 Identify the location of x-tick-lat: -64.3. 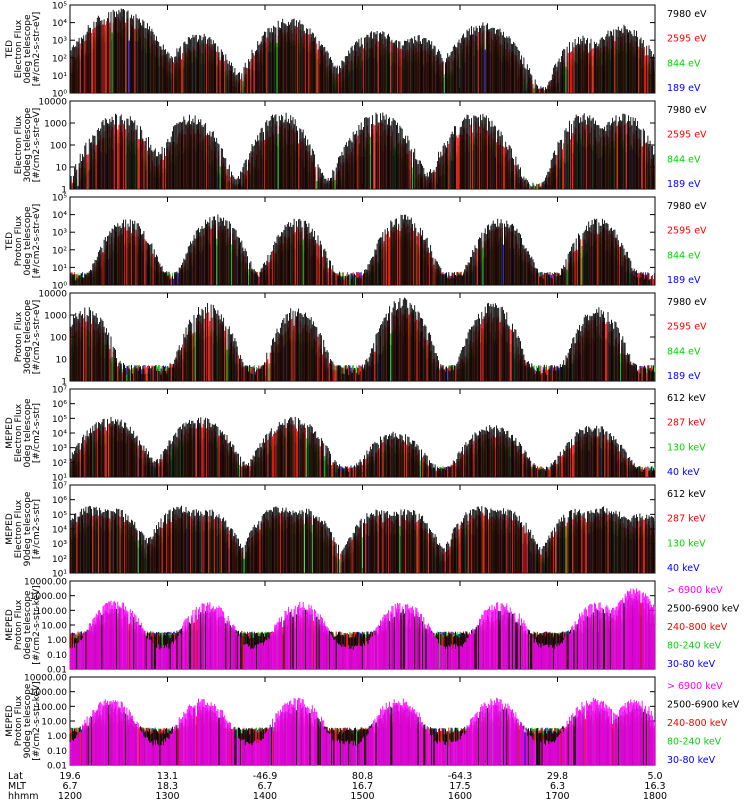
(460, 776).